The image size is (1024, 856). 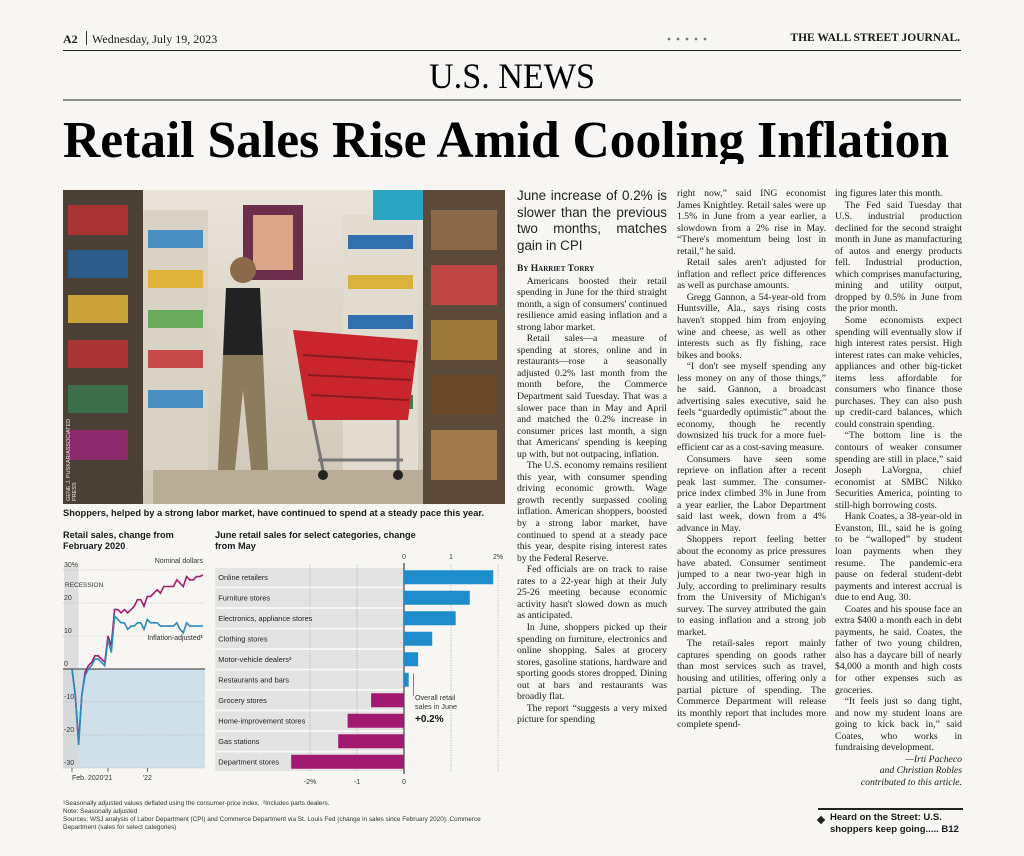 What do you see at coordinates (309, 659) in the screenshot?
I see `label-panel` at bounding box center [309, 659].